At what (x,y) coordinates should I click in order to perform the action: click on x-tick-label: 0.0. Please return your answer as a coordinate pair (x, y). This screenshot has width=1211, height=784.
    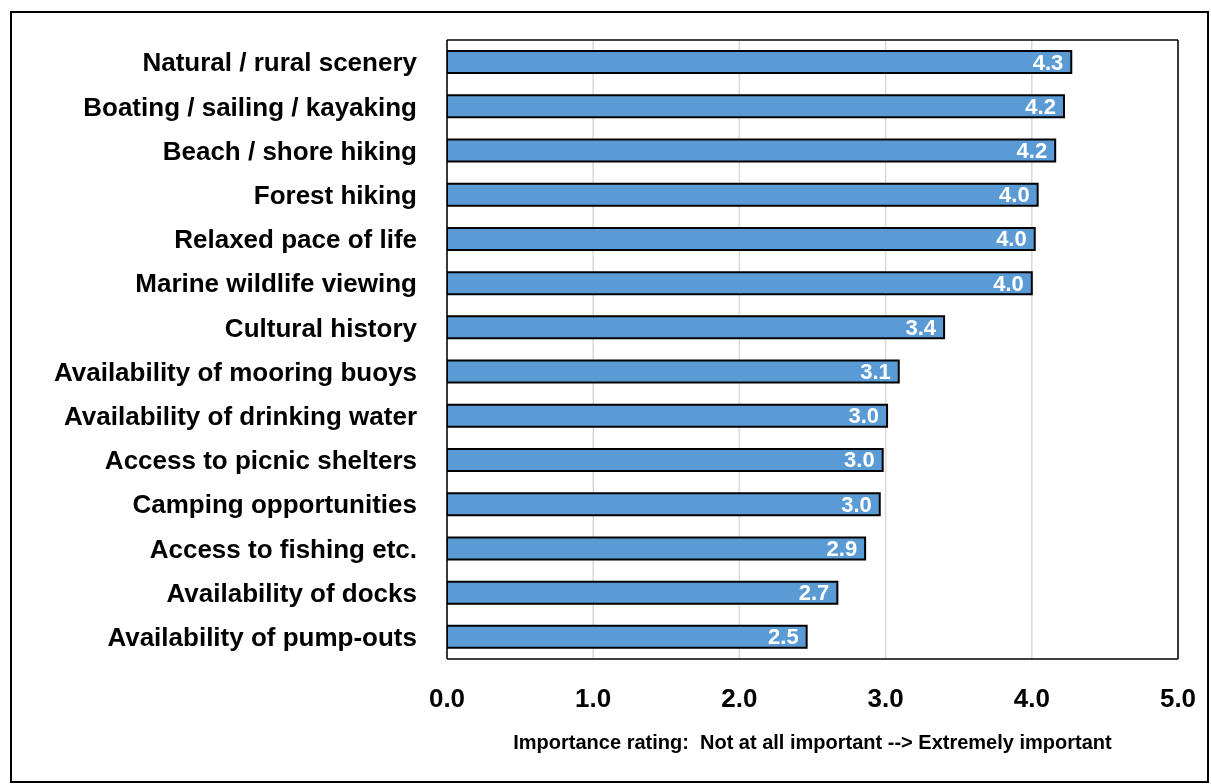
    Looking at the image, I should click on (447, 698).